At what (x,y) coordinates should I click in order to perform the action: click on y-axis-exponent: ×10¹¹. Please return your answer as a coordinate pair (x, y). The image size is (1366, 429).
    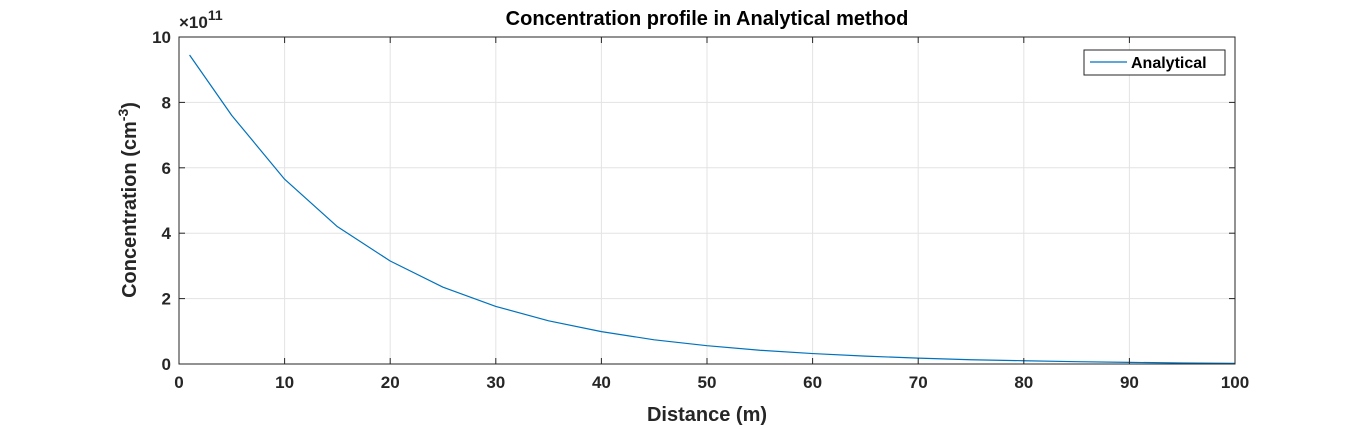
    Looking at the image, I should click on (201, 19).